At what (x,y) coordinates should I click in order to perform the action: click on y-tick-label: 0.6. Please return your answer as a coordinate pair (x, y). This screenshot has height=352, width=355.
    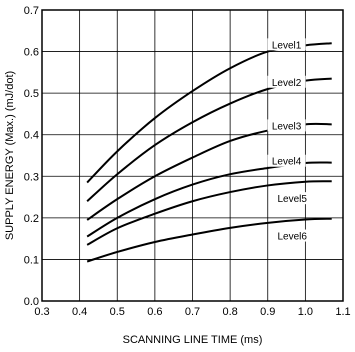
    Looking at the image, I should click on (31, 53).